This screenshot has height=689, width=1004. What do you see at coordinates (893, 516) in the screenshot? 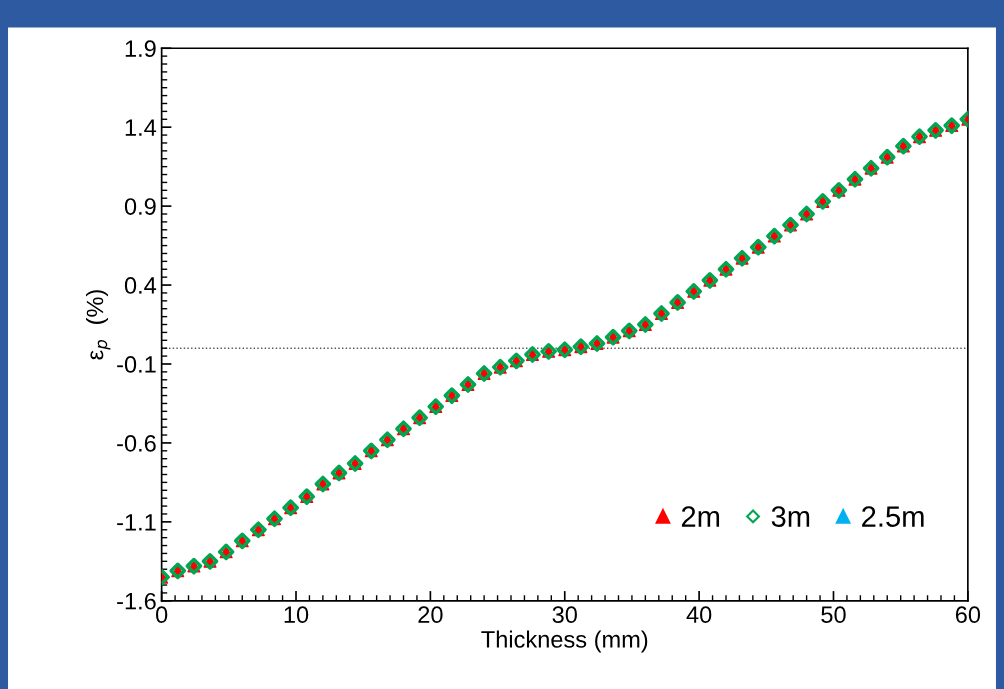
I see `legend-label: 2.5m` at bounding box center [893, 516].